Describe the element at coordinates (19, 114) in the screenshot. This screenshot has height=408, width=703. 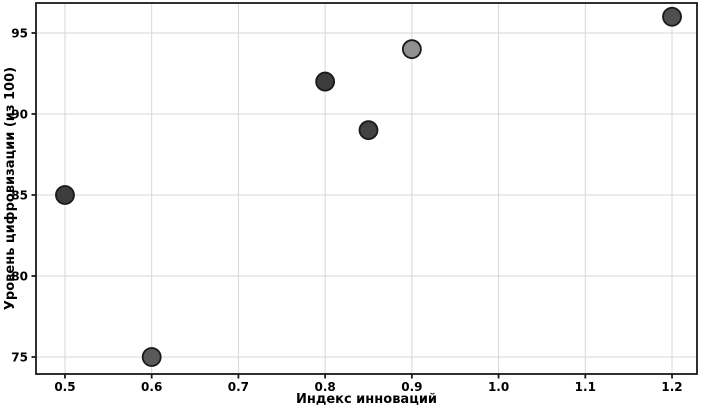
I see `y-tick-label: 90` at that location.